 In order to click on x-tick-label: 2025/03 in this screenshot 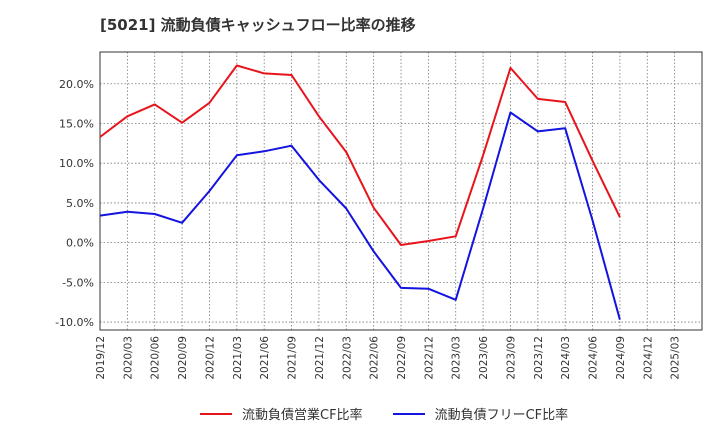, I will do `click(676, 358)`.